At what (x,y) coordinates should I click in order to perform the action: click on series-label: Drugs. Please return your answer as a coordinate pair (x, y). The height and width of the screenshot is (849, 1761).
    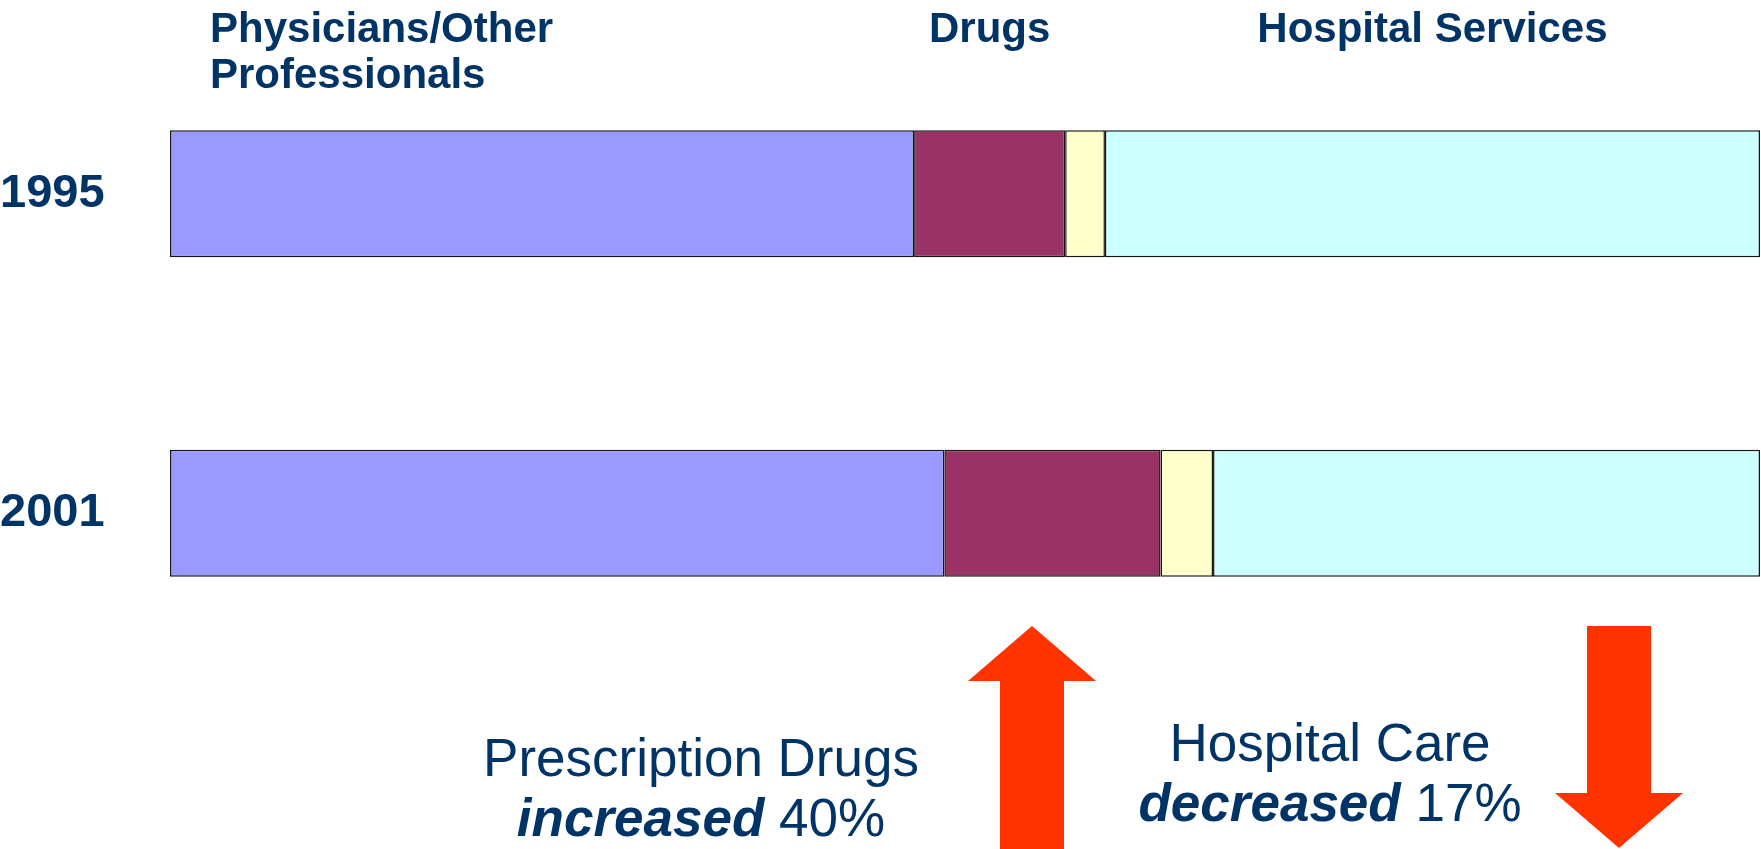
    Looking at the image, I should click on (989, 27).